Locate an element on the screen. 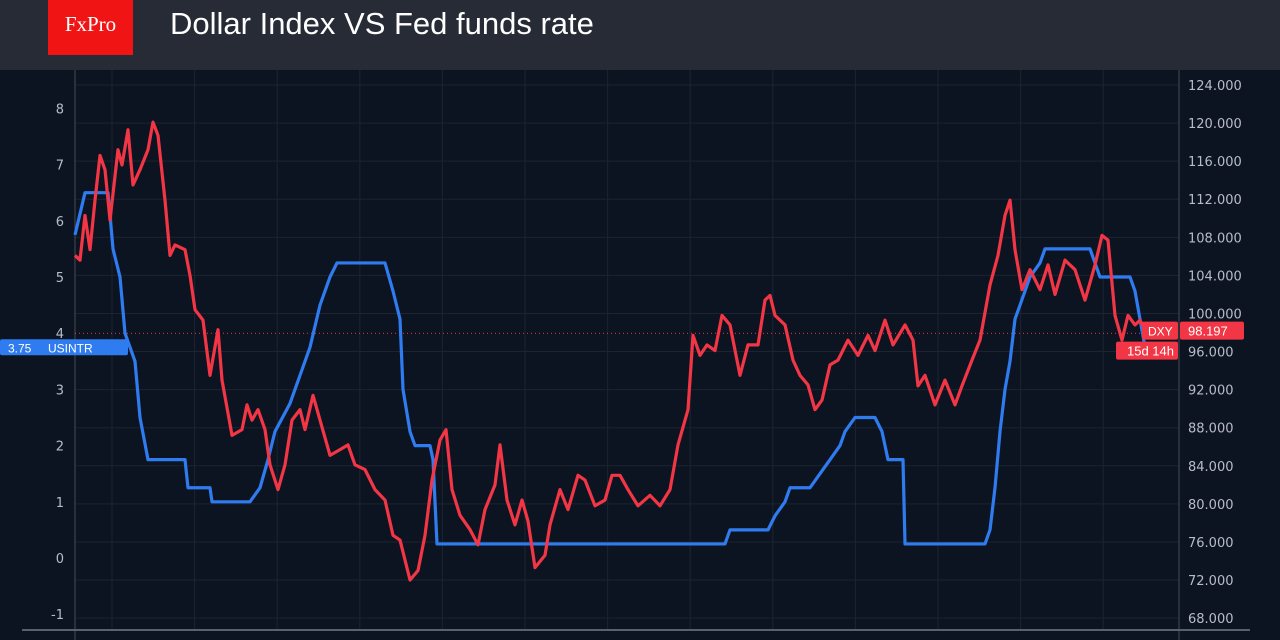 The image size is (1280, 640). right-axis-tick: 88.000 is located at coordinates (1211, 429).